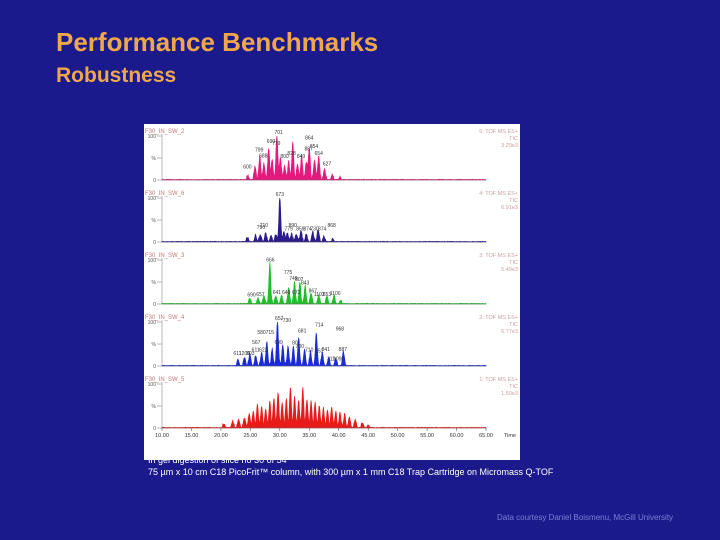  I want to click on x-tick-label: 55.00, so click(427, 436).